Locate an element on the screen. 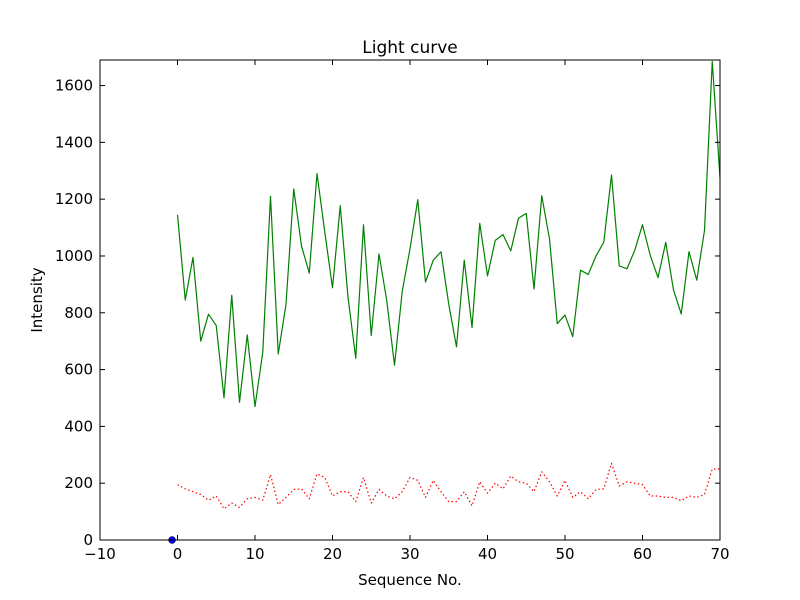 This screenshot has height=600, width=800. x-tick-label: 30 is located at coordinates (409, 554).